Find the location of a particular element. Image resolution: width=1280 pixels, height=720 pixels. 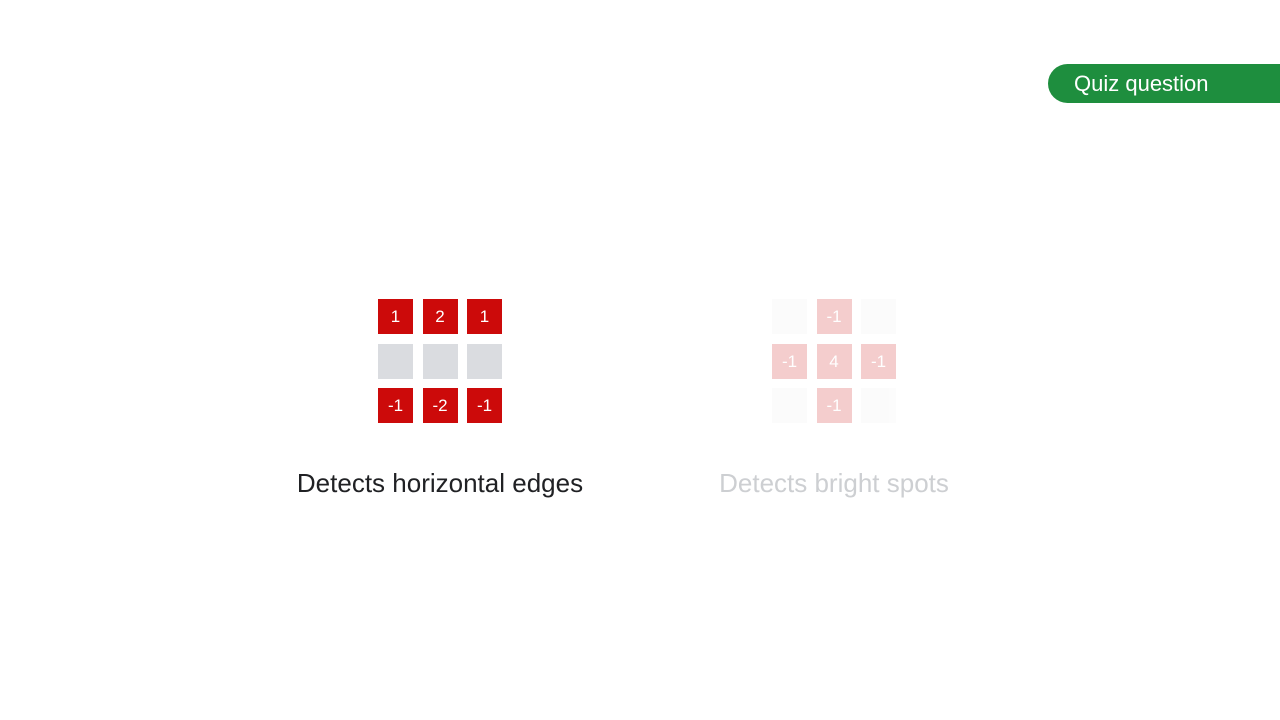

quiz-question-badge: Quiz question is located at coordinates (1164, 83).